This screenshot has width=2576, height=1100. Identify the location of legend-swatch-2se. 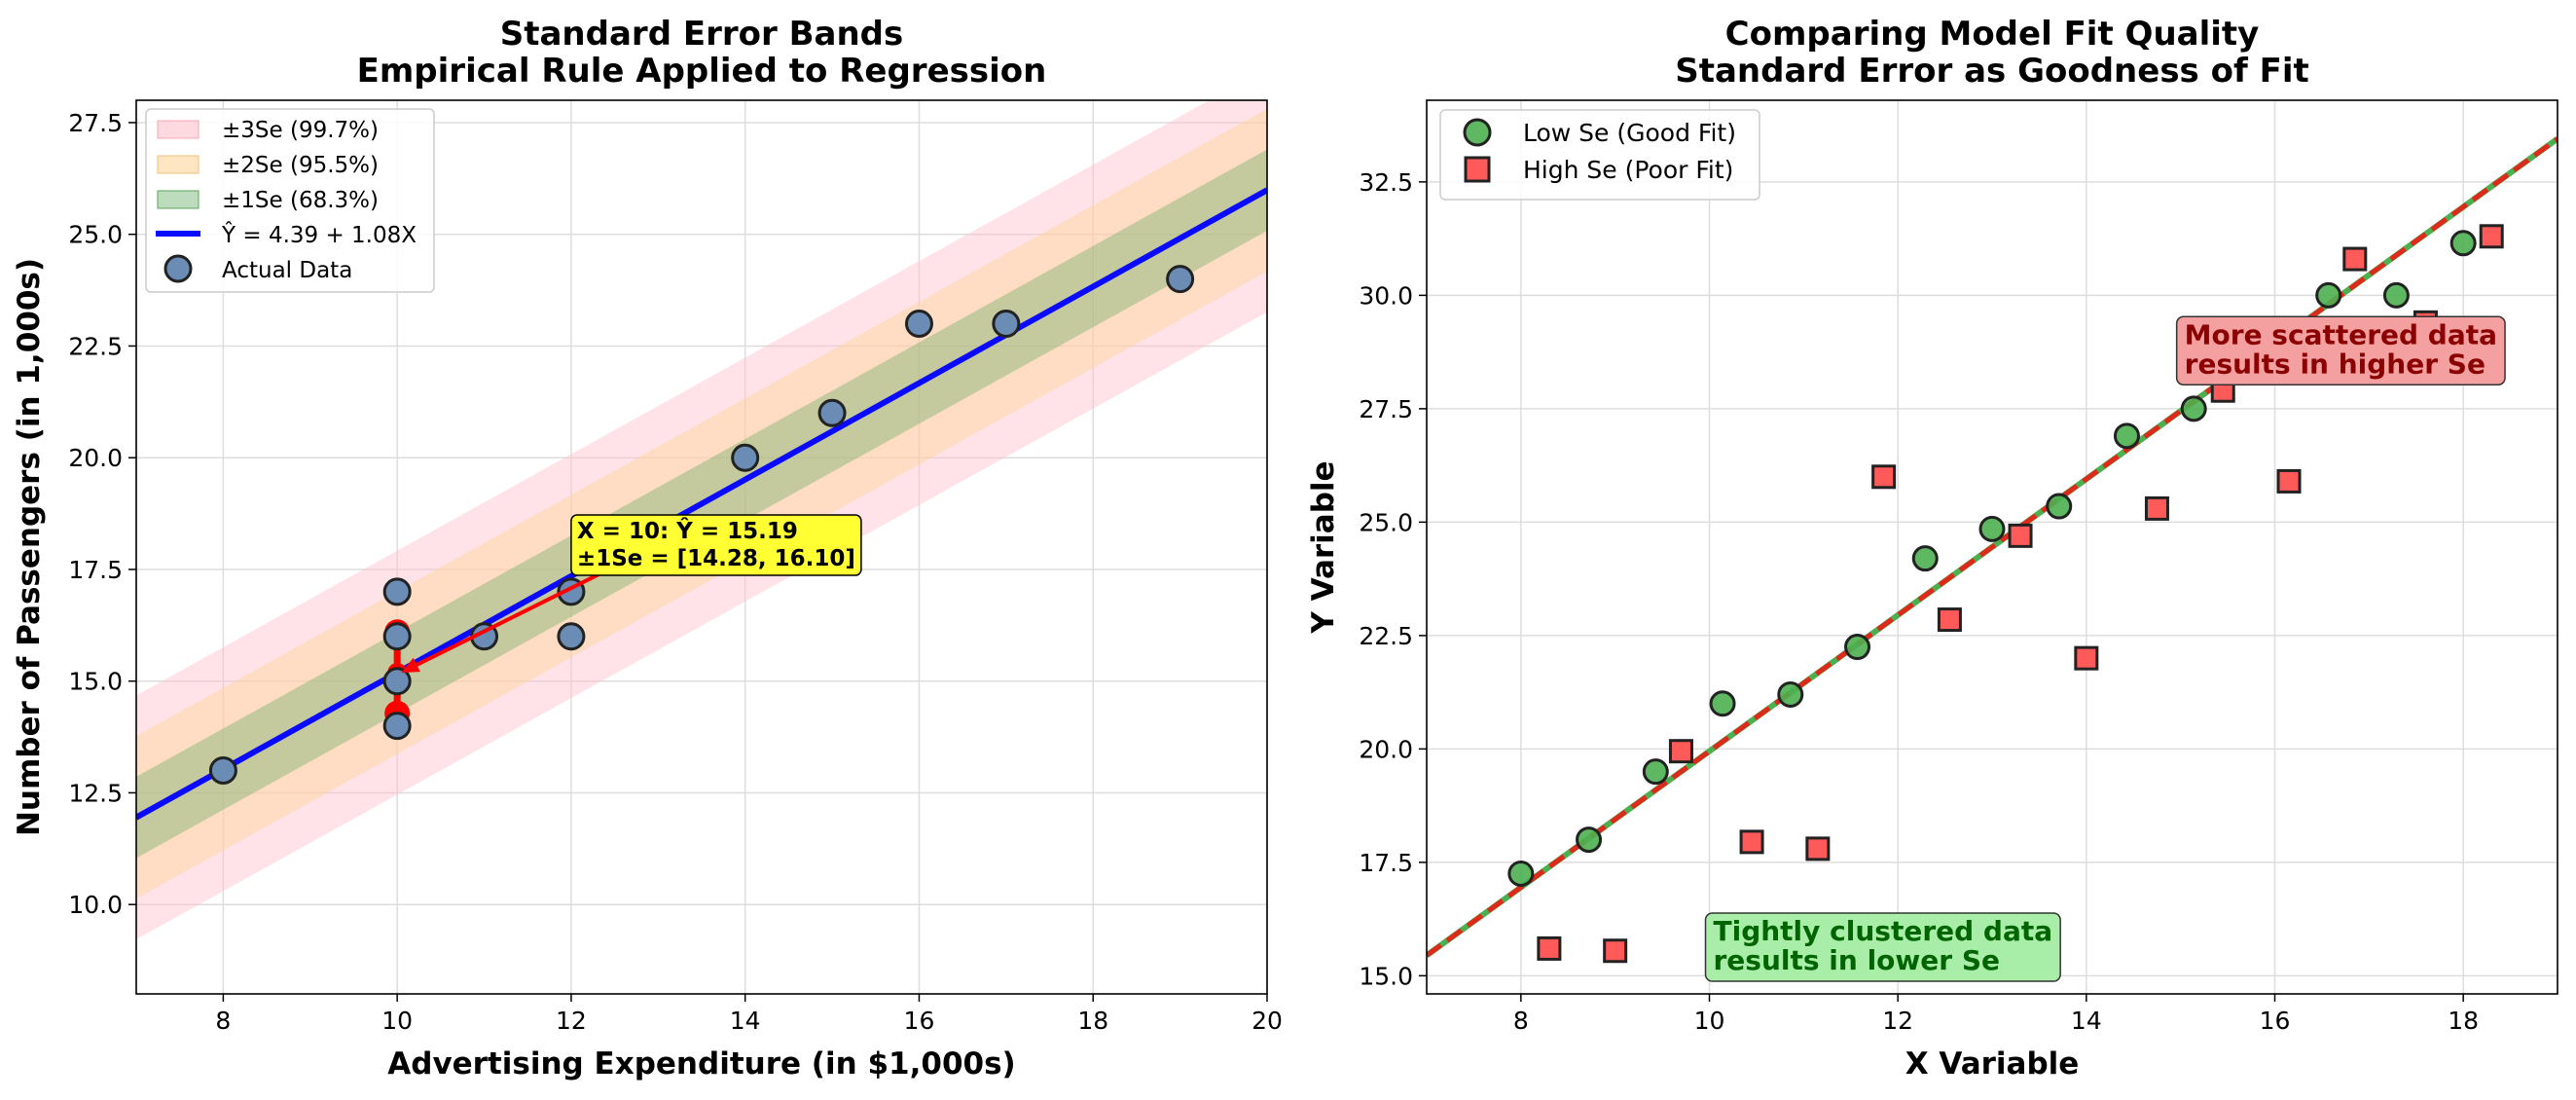
(178, 164).